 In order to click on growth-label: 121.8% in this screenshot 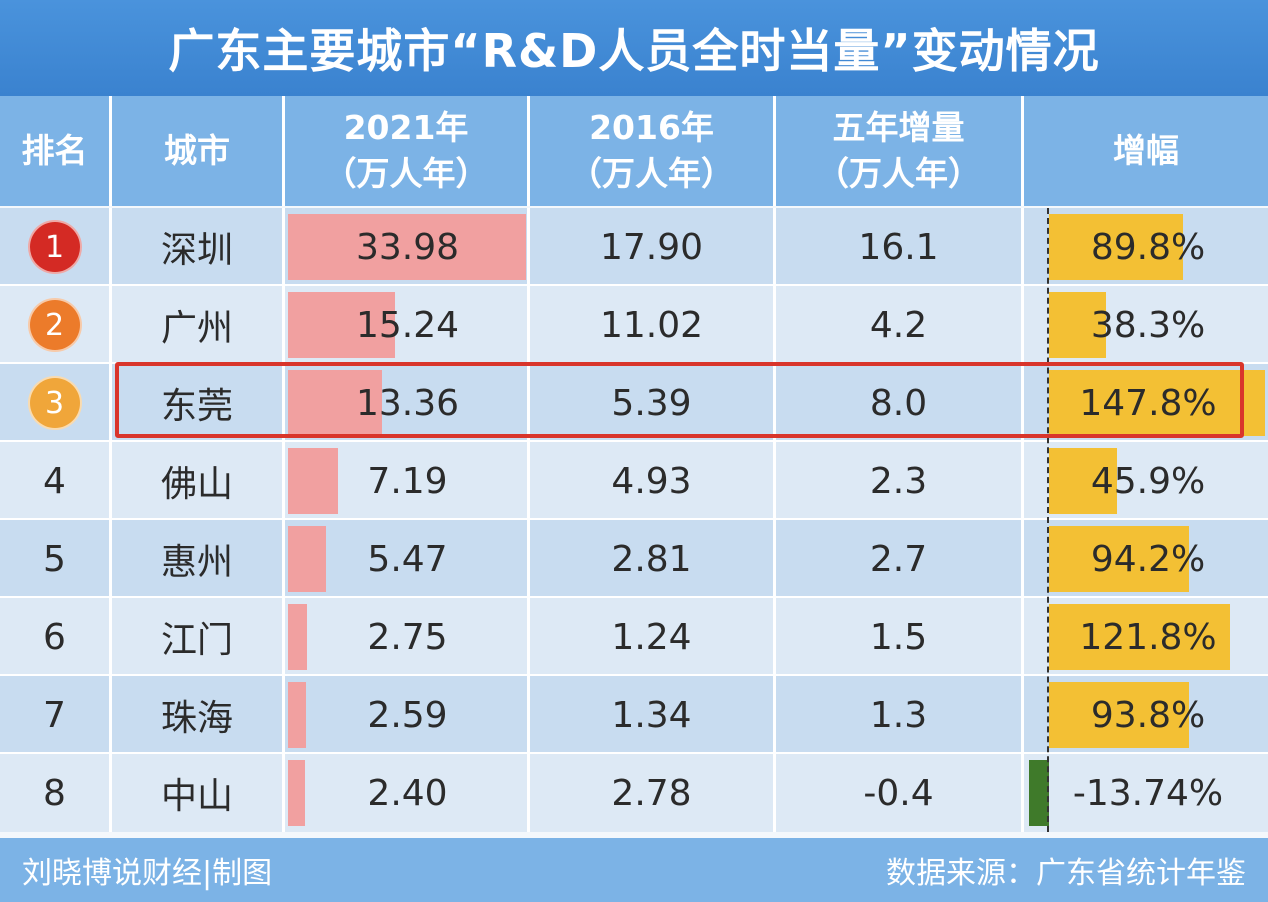, I will do `click(1148, 637)`.